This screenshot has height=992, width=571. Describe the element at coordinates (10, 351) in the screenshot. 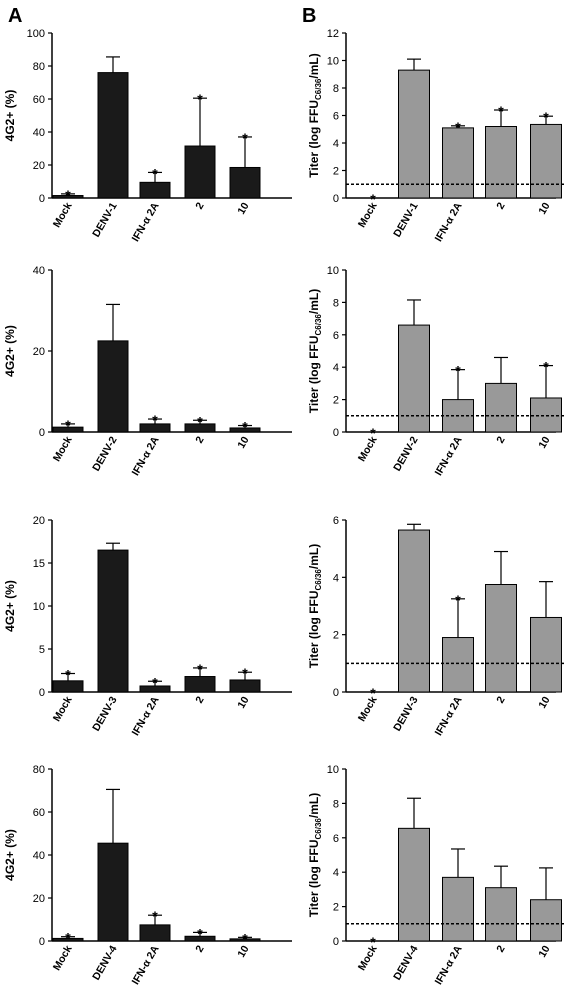

I see `chart-a-2-y-label: 4G2+ (%)` at that location.